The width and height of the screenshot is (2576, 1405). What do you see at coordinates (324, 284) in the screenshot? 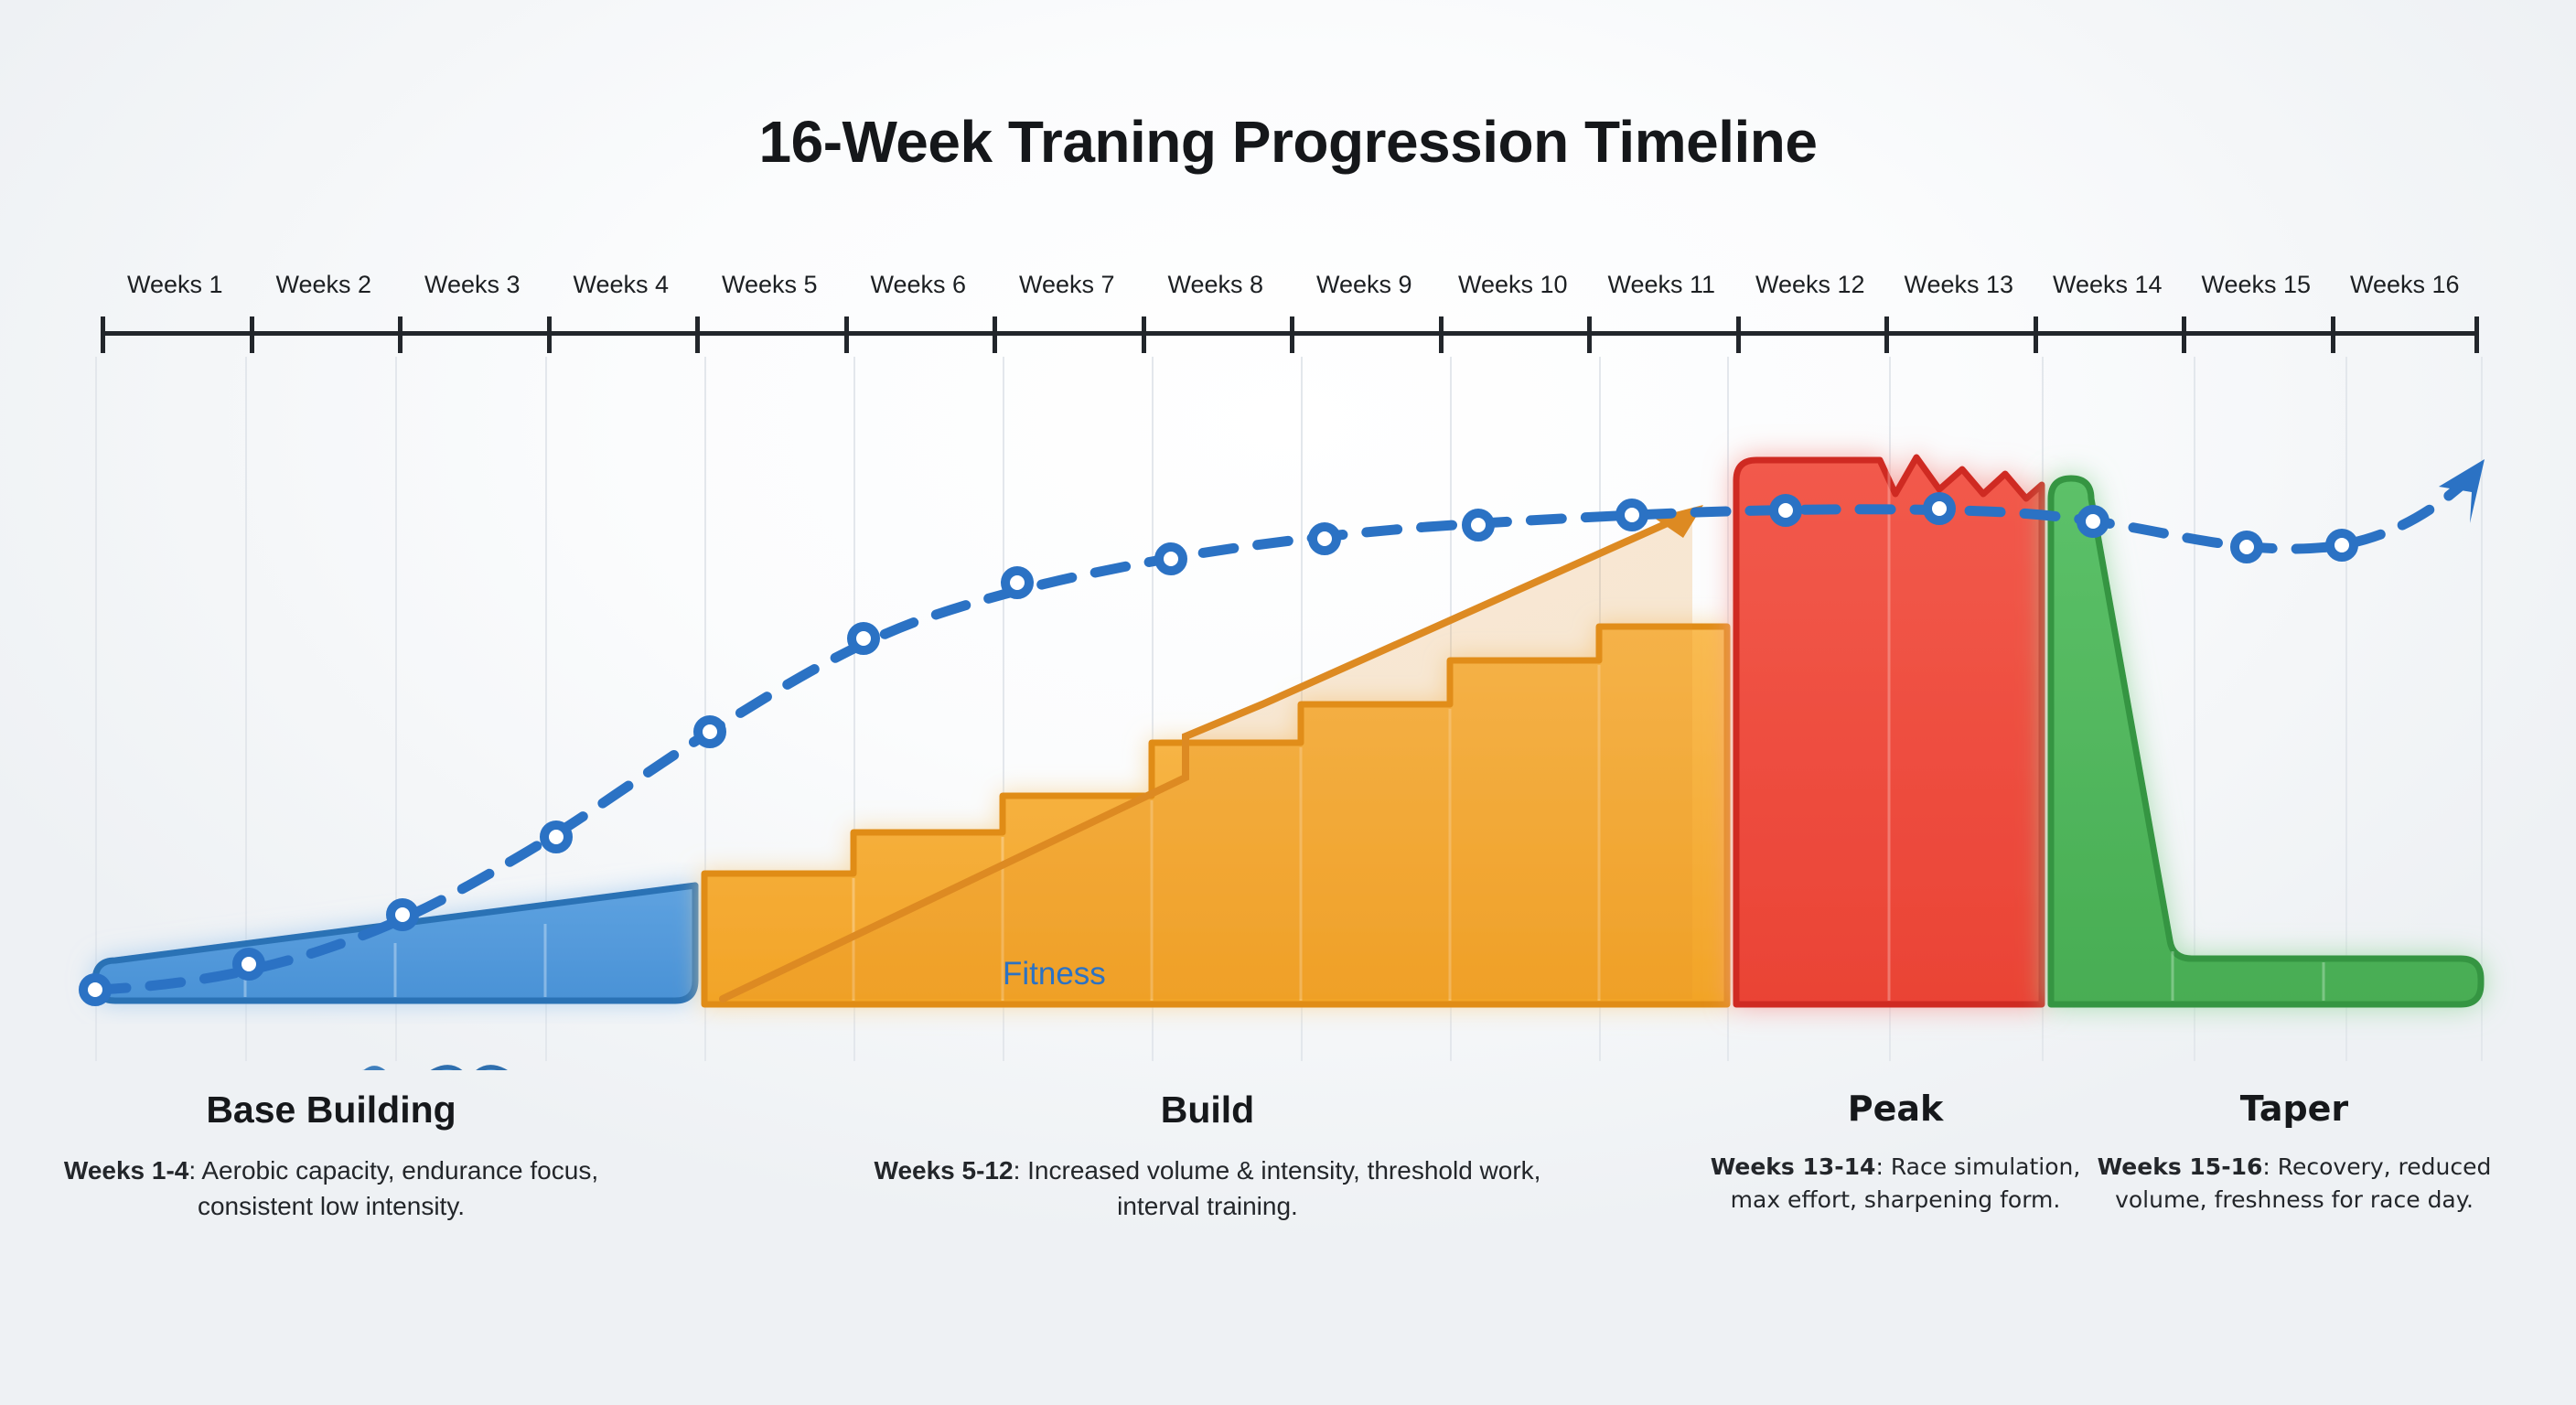
I see `week-label-2: Weeks 2` at bounding box center [324, 284].